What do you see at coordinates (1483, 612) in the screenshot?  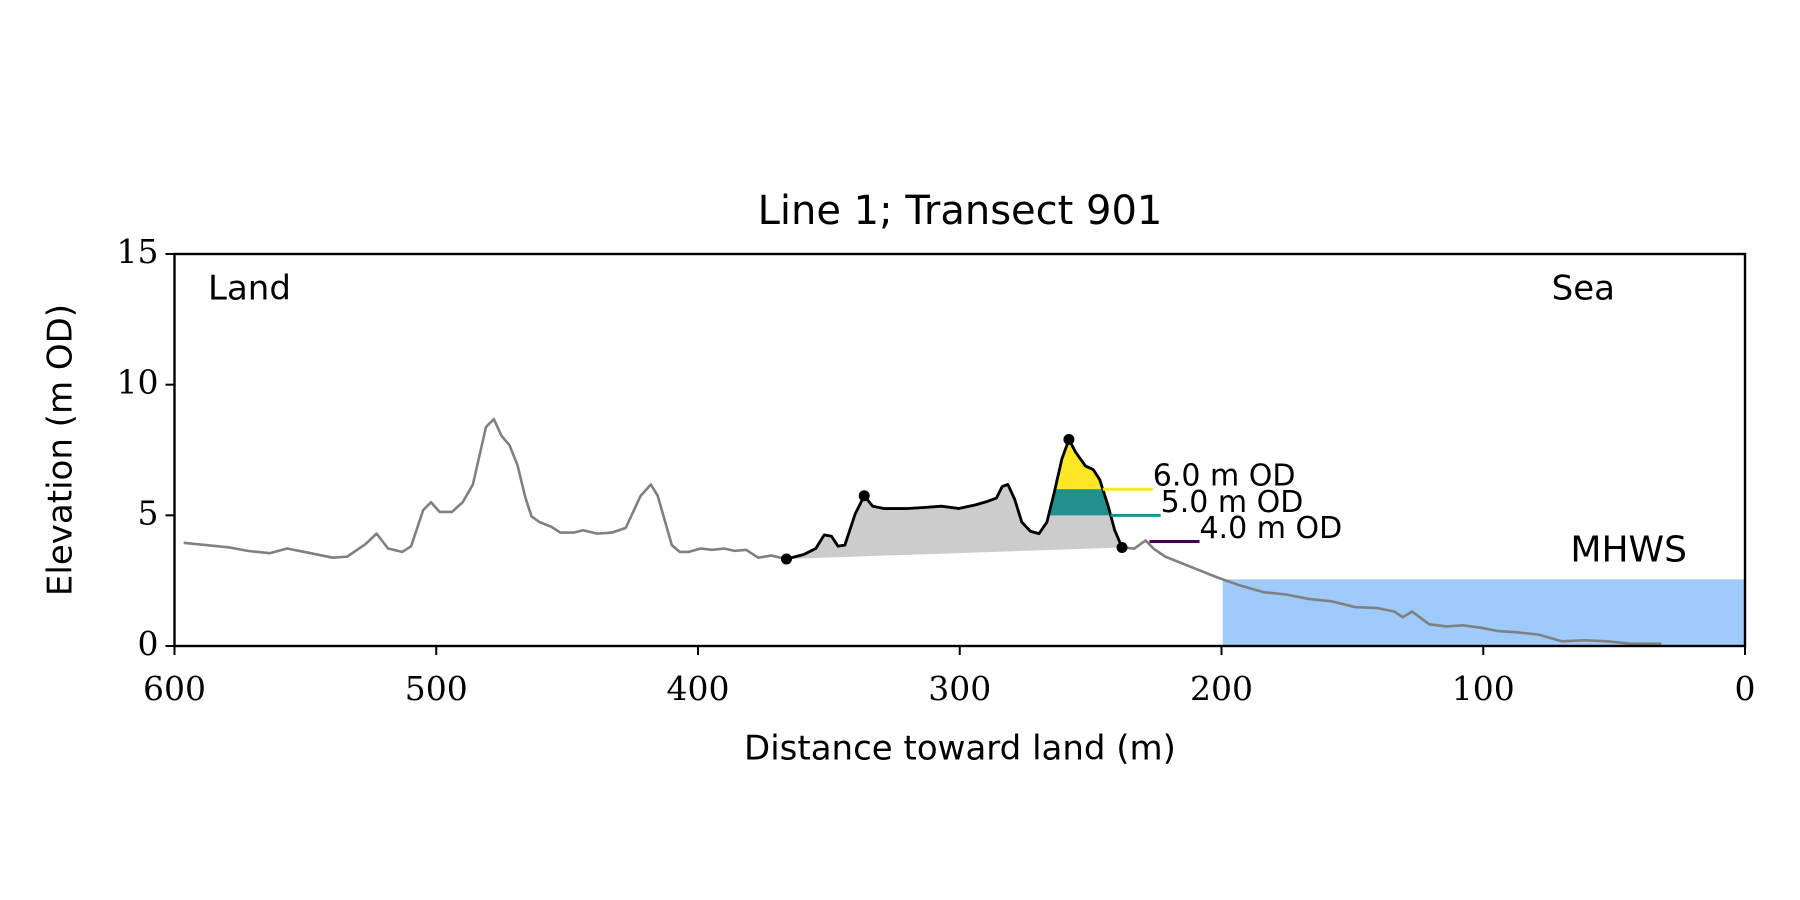 I see `mhws-area` at bounding box center [1483, 612].